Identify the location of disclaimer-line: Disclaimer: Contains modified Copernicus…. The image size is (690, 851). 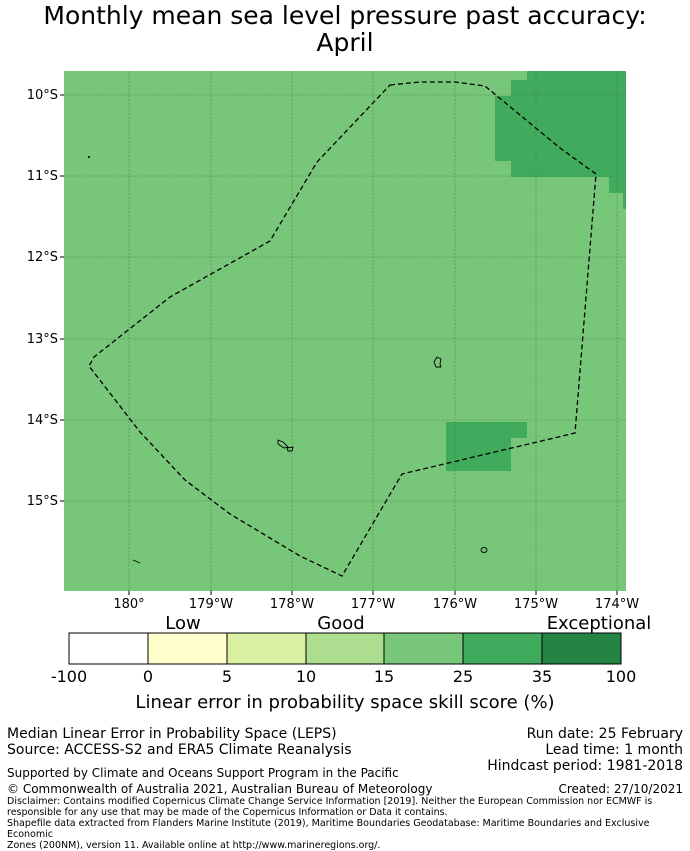
(330, 801).